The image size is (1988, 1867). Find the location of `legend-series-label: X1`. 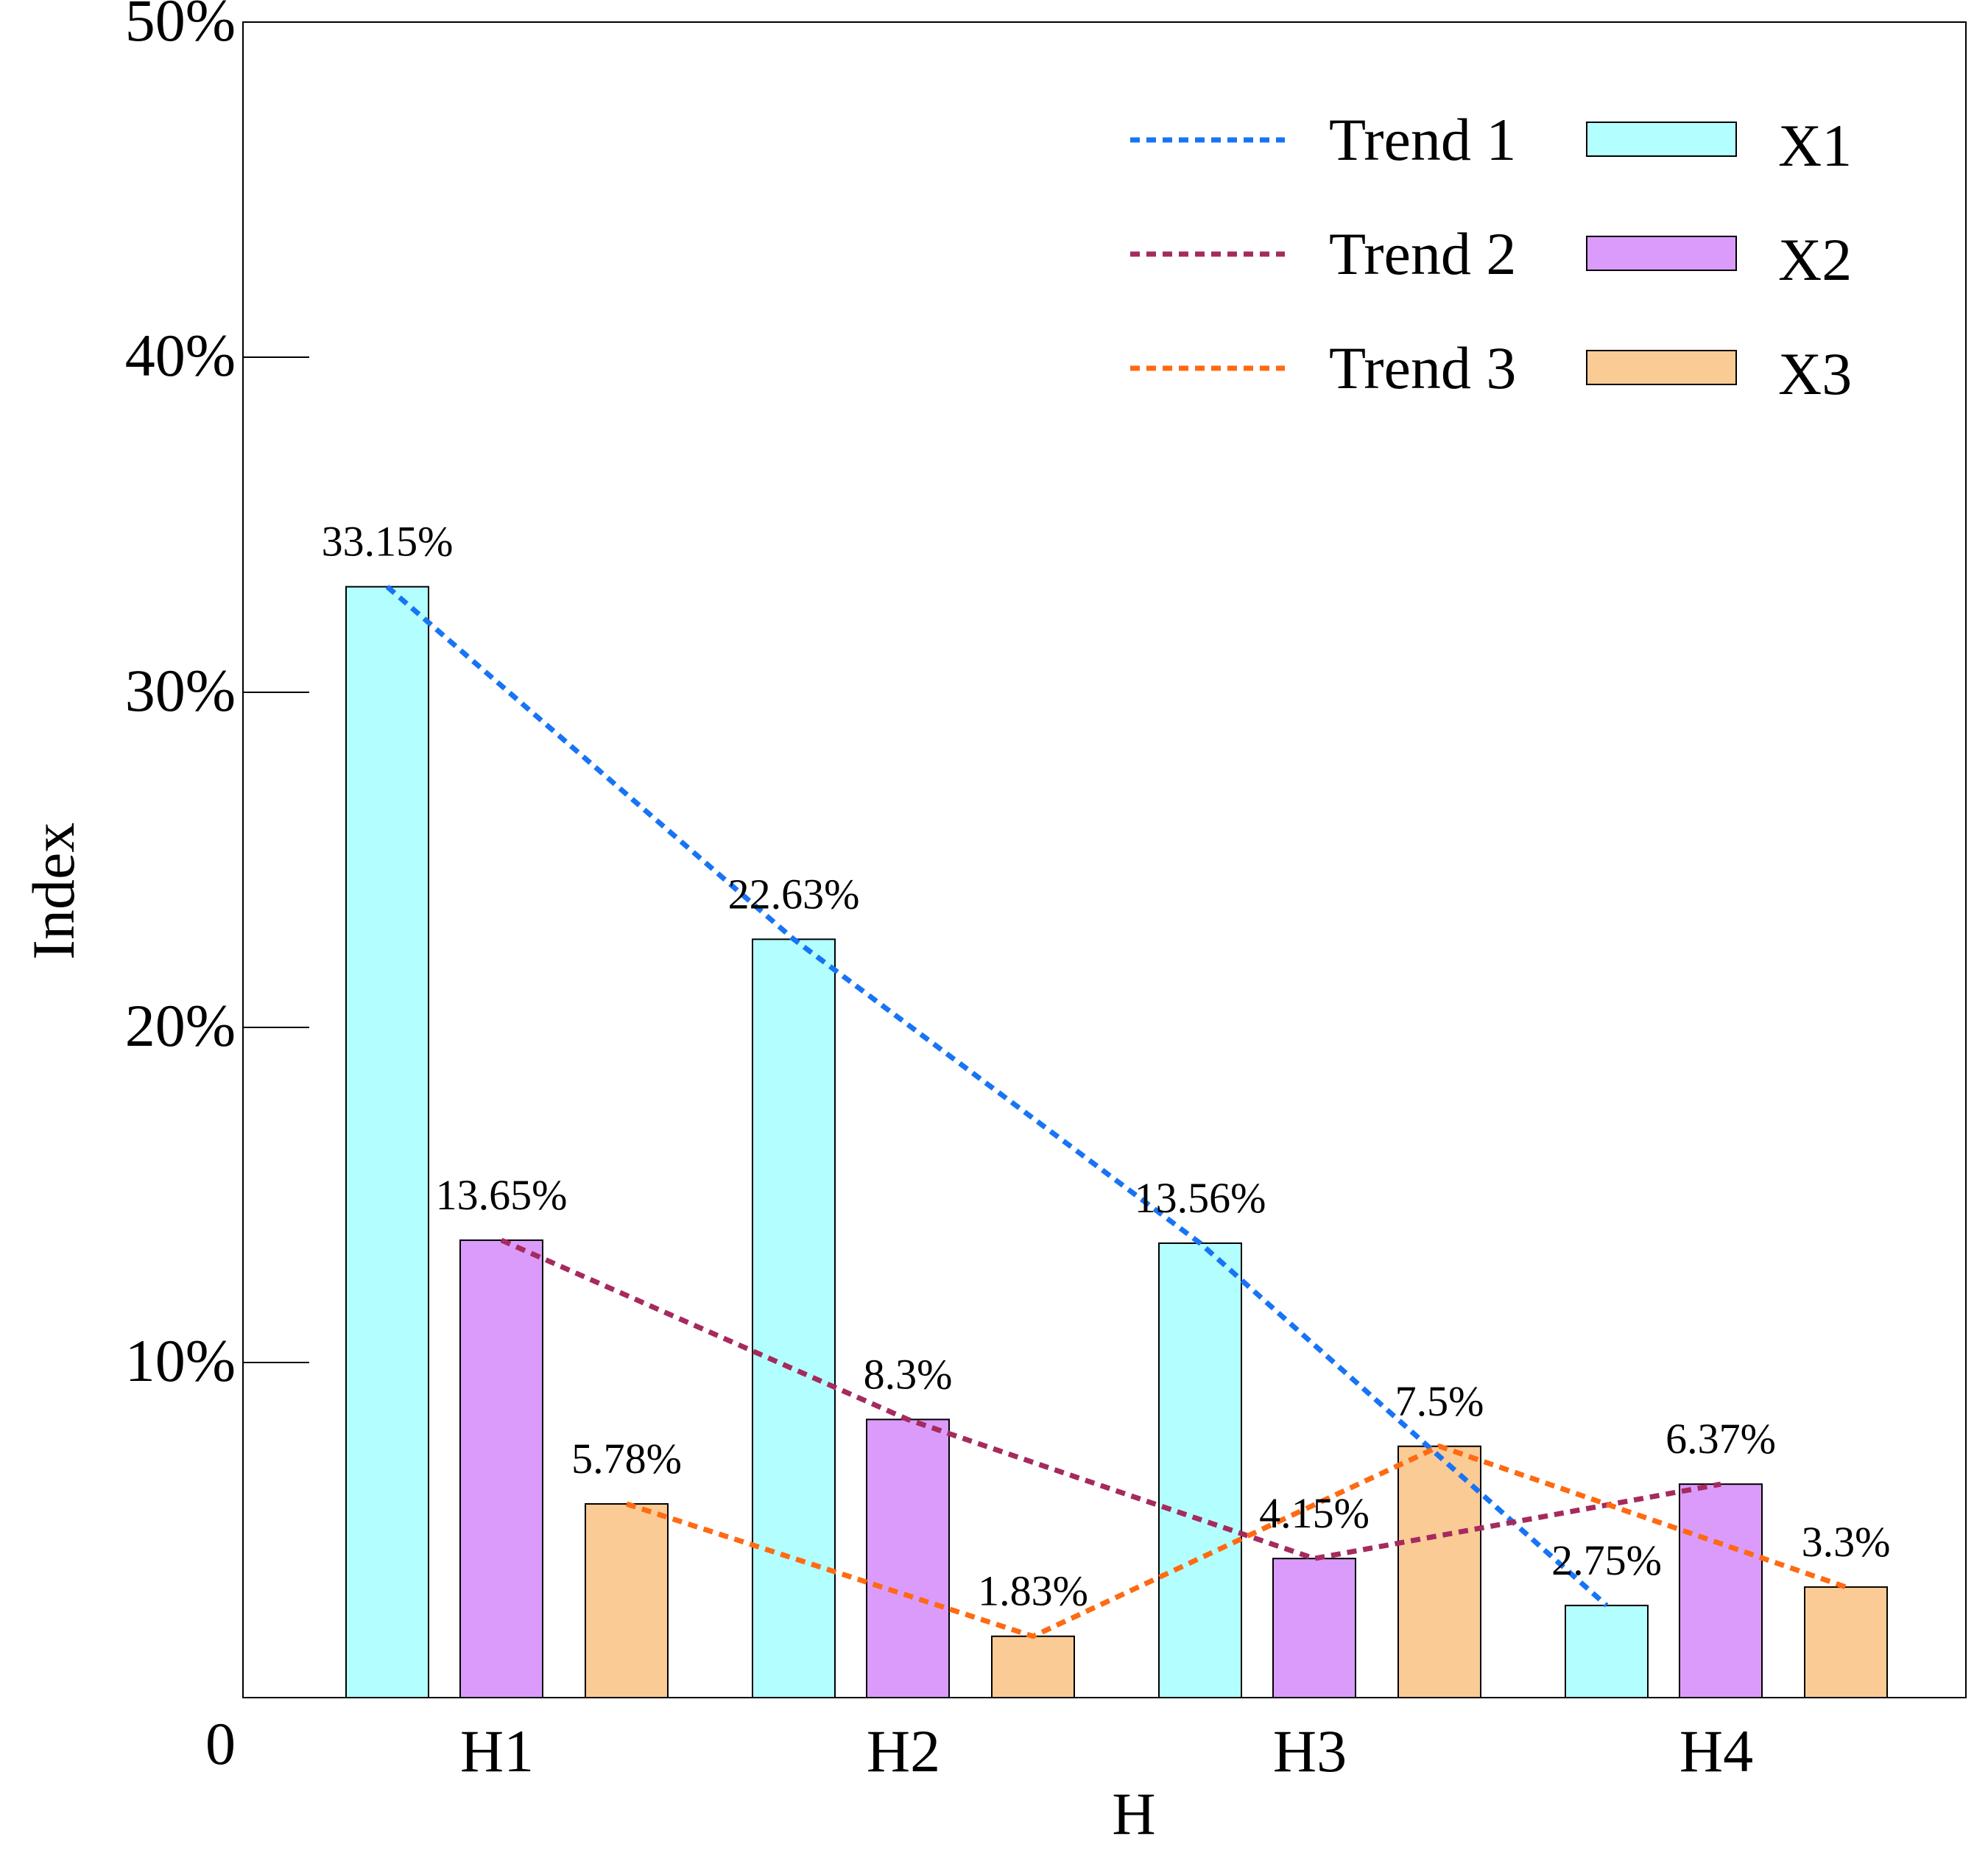

legend-series-label: X1 is located at coordinates (1815, 145).